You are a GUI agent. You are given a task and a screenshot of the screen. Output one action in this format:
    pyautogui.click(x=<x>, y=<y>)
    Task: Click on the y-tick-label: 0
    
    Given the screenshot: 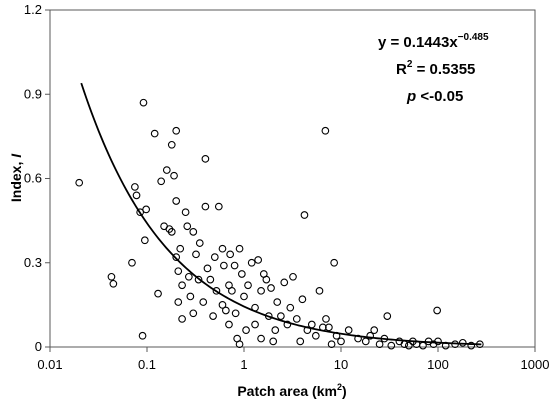 What is the action you would take?
    pyautogui.click(x=38, y=346)
    